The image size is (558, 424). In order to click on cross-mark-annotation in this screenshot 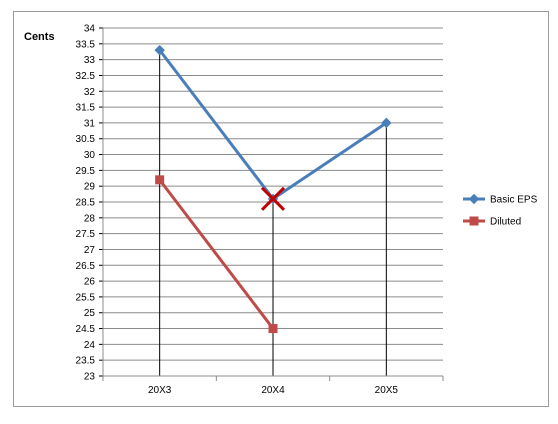, I will do `click(273, 198)`.